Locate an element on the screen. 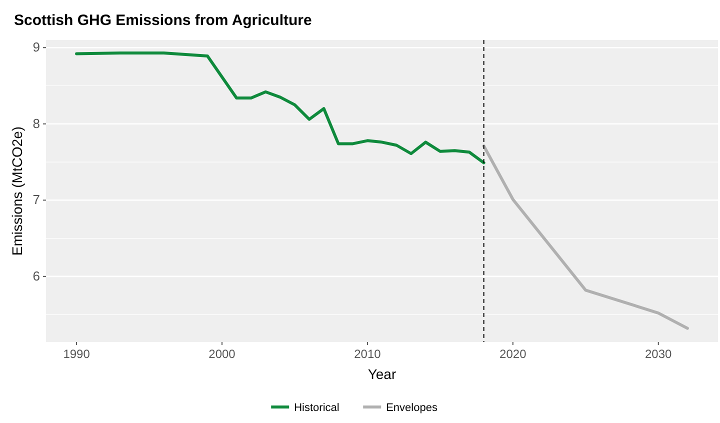 This screenshot has width=720, height=423. y-tick-label: 8 is located at coordinates (36, 123).